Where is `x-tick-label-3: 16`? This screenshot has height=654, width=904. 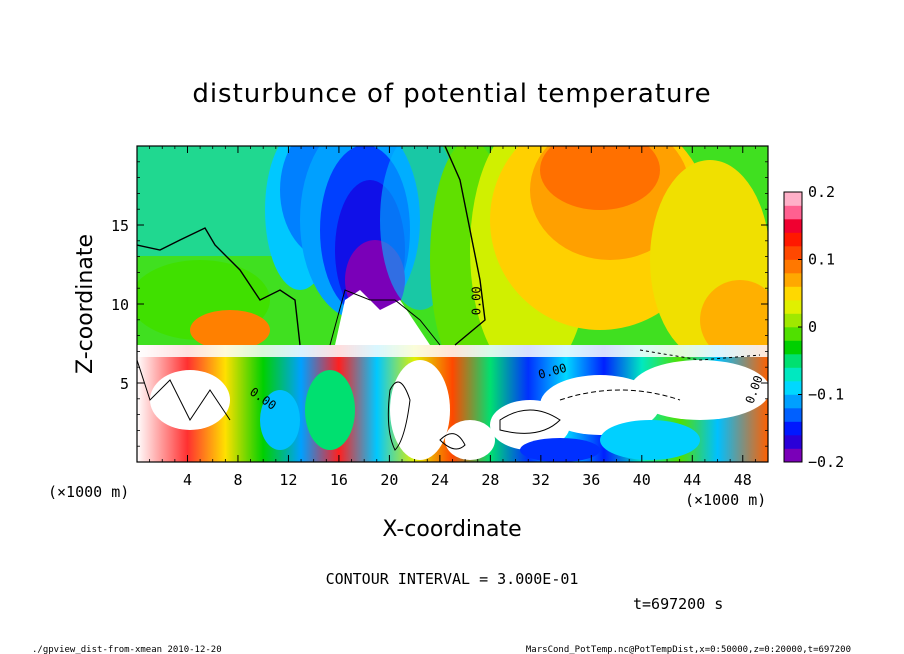
x-tick-label-3: 16 is located at coordinates (339, 480).